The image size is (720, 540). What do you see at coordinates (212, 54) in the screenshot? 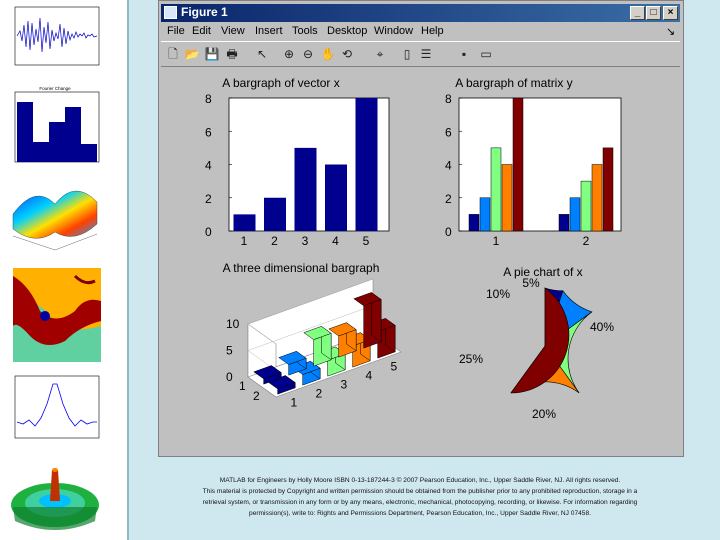
I see `save-icon: 💾` at bounding box center [212, 54].